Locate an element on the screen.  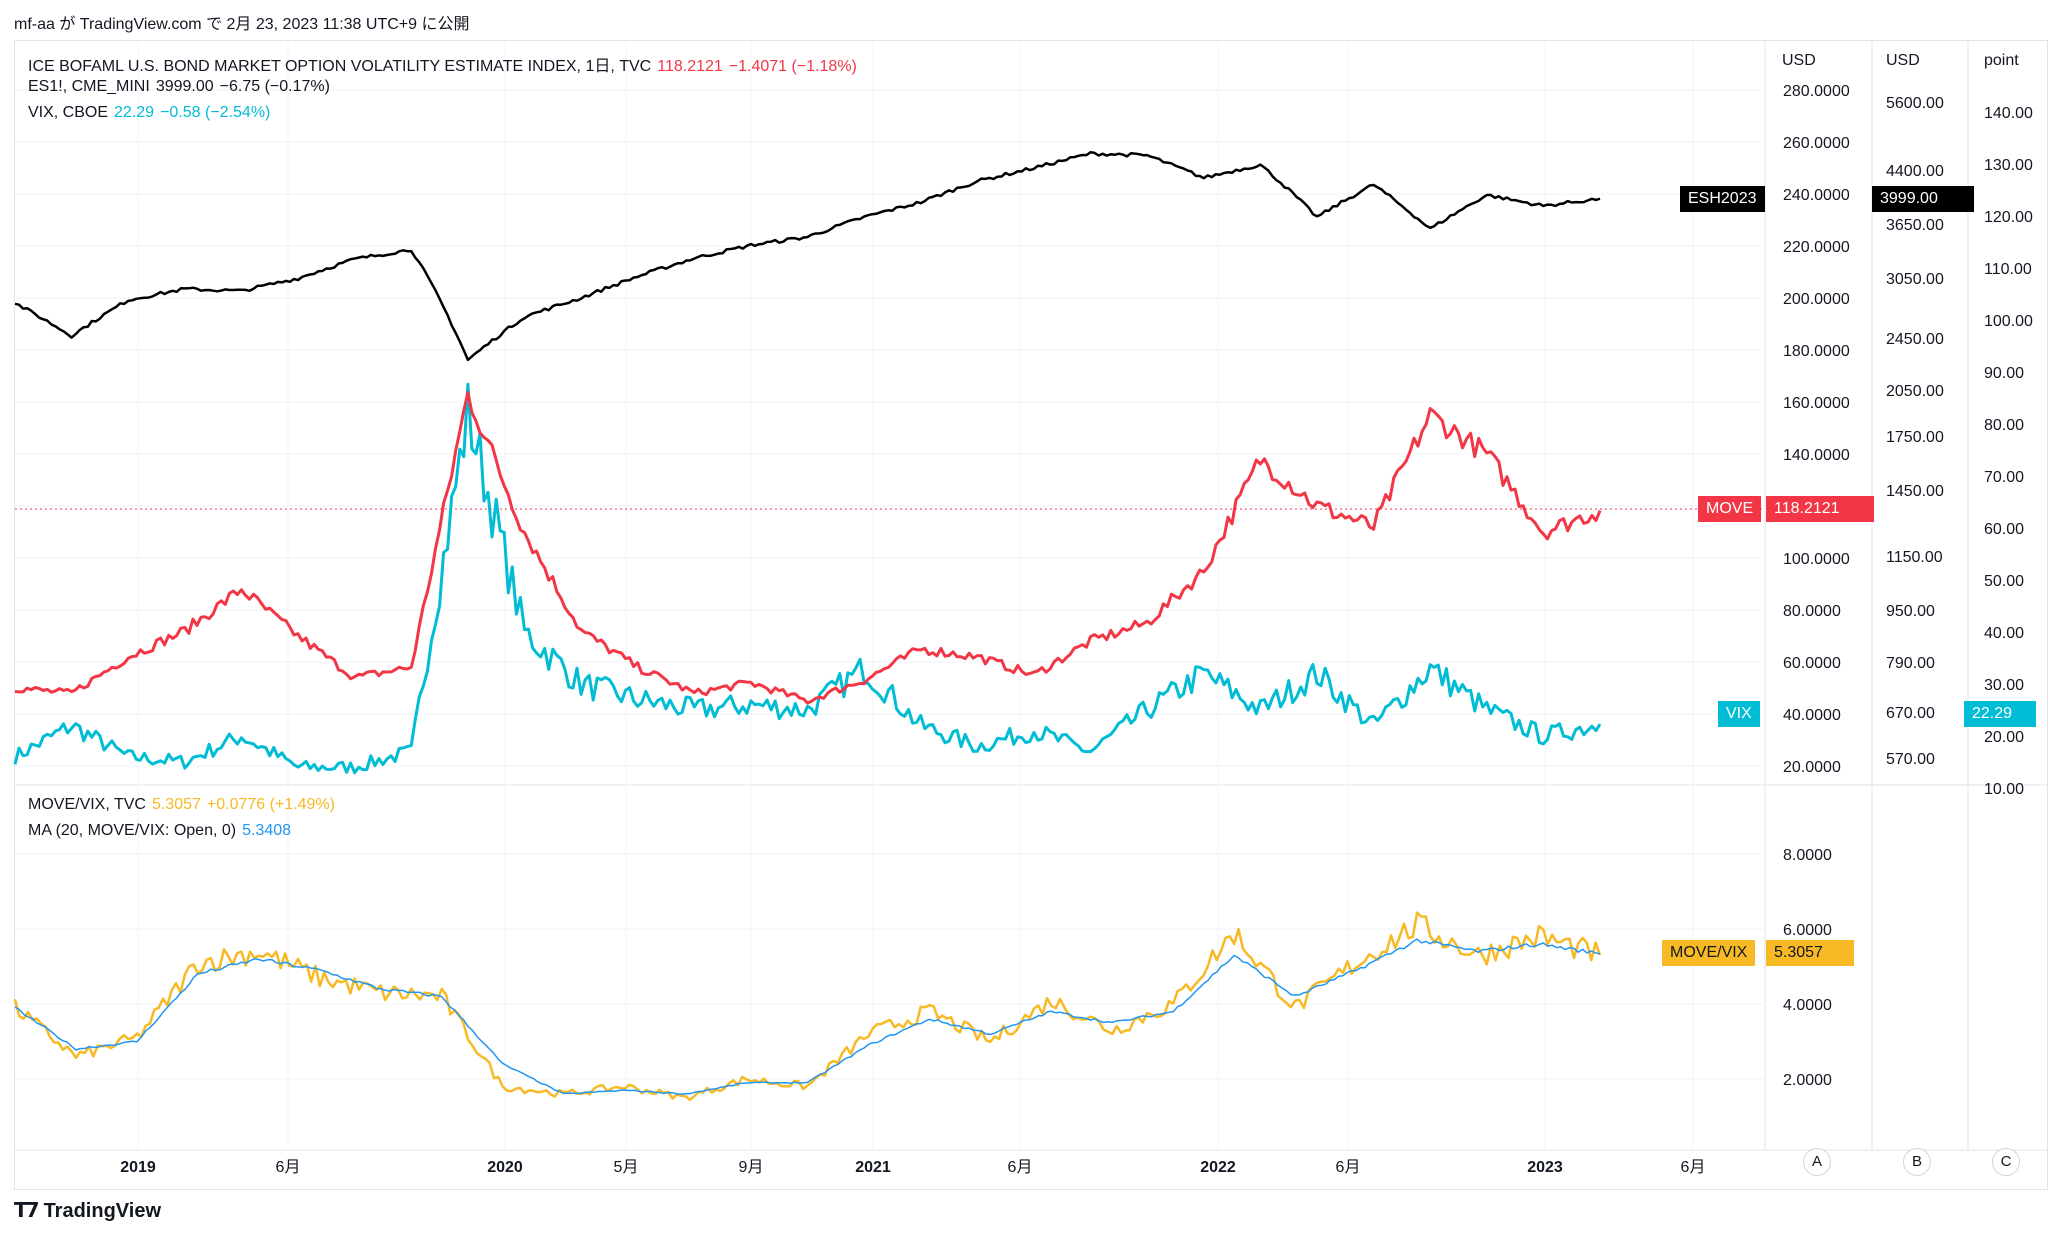
scale-button-a: A is located at coordinates (1817, 1162).